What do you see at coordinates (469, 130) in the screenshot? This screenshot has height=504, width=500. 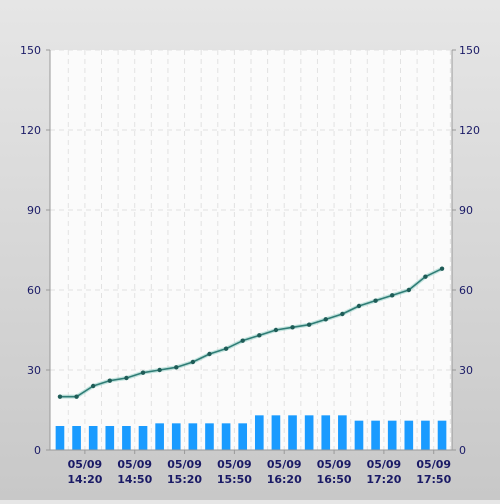 I see `y-tick-label-right: 120` at bounding box center [469, 130].